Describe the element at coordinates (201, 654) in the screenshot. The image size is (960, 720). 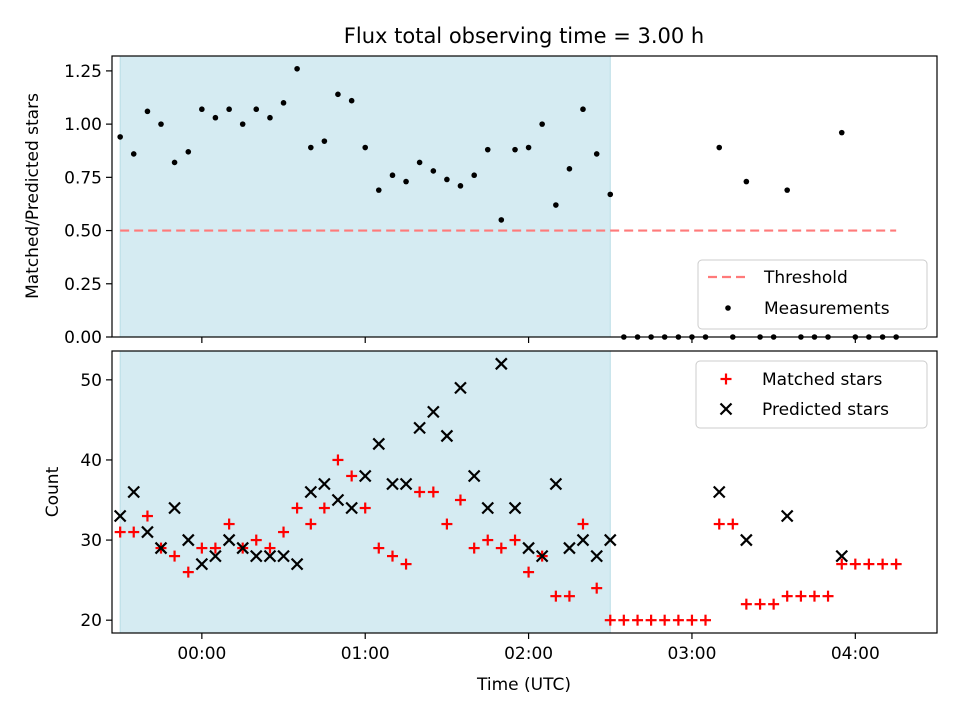
I see `x-tick-label: 00:00` at that location.